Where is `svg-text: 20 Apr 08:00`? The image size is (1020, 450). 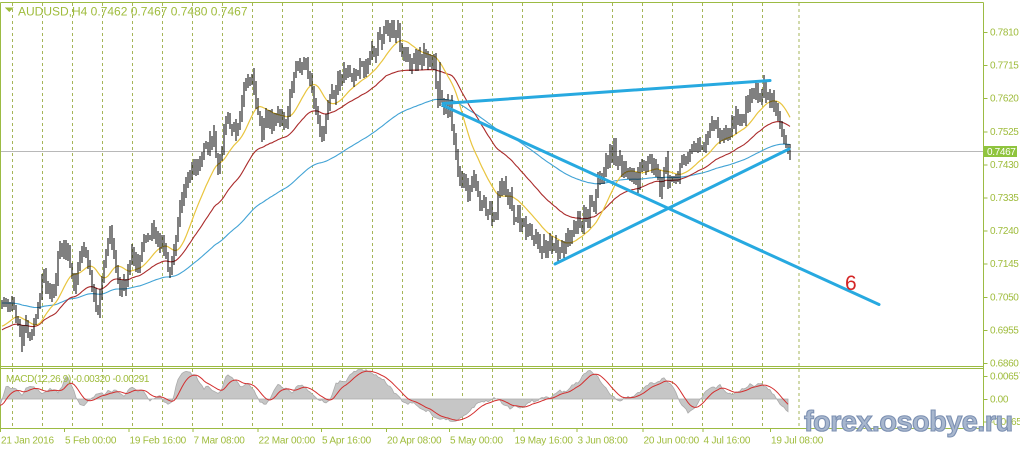
svg-text: 20 Apr 08:00 is located at coordinates (414, 441).